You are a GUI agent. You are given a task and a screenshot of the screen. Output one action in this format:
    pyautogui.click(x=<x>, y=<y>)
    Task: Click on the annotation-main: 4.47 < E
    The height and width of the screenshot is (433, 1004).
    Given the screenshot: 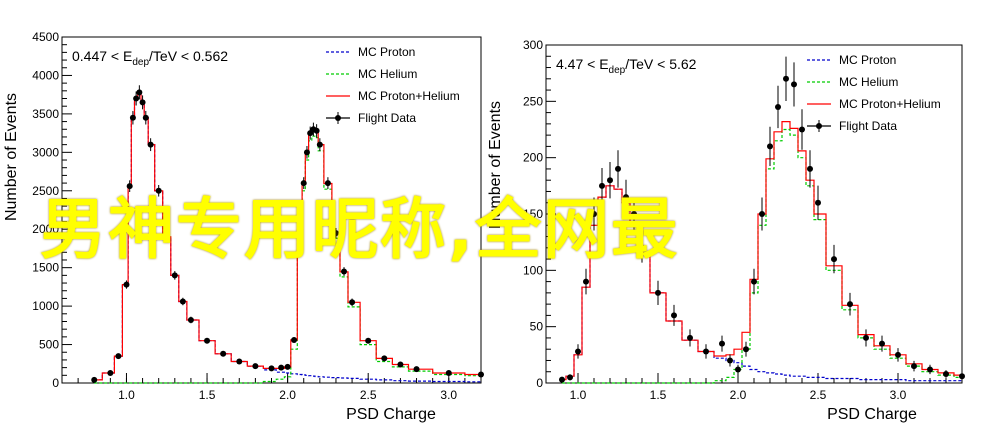 What is the action you would take?
    pyautogui.click(x=582, y=64)
    